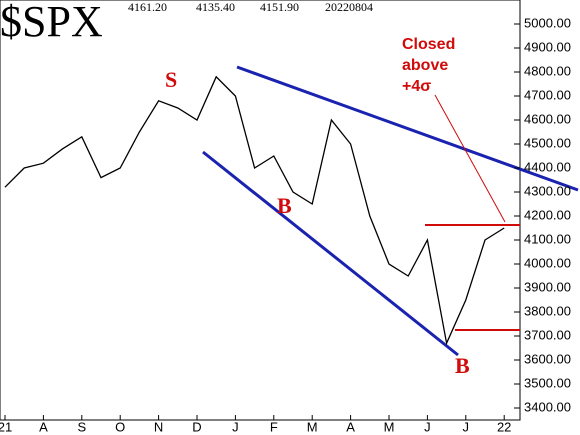 The height and width of the screenshot is (435, 580). Describe the element at coordinates (547, 118) in the screenshot. I see `y-tick-label: 4600.00` at that location.